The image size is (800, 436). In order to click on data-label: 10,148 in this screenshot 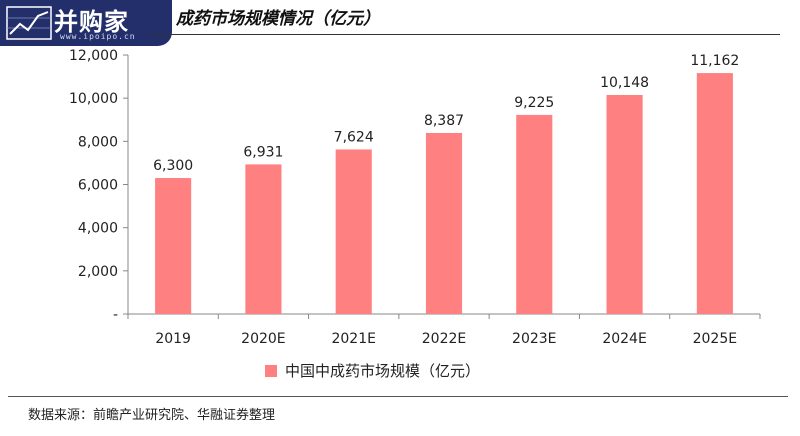, I will do `click(624, 83)`.